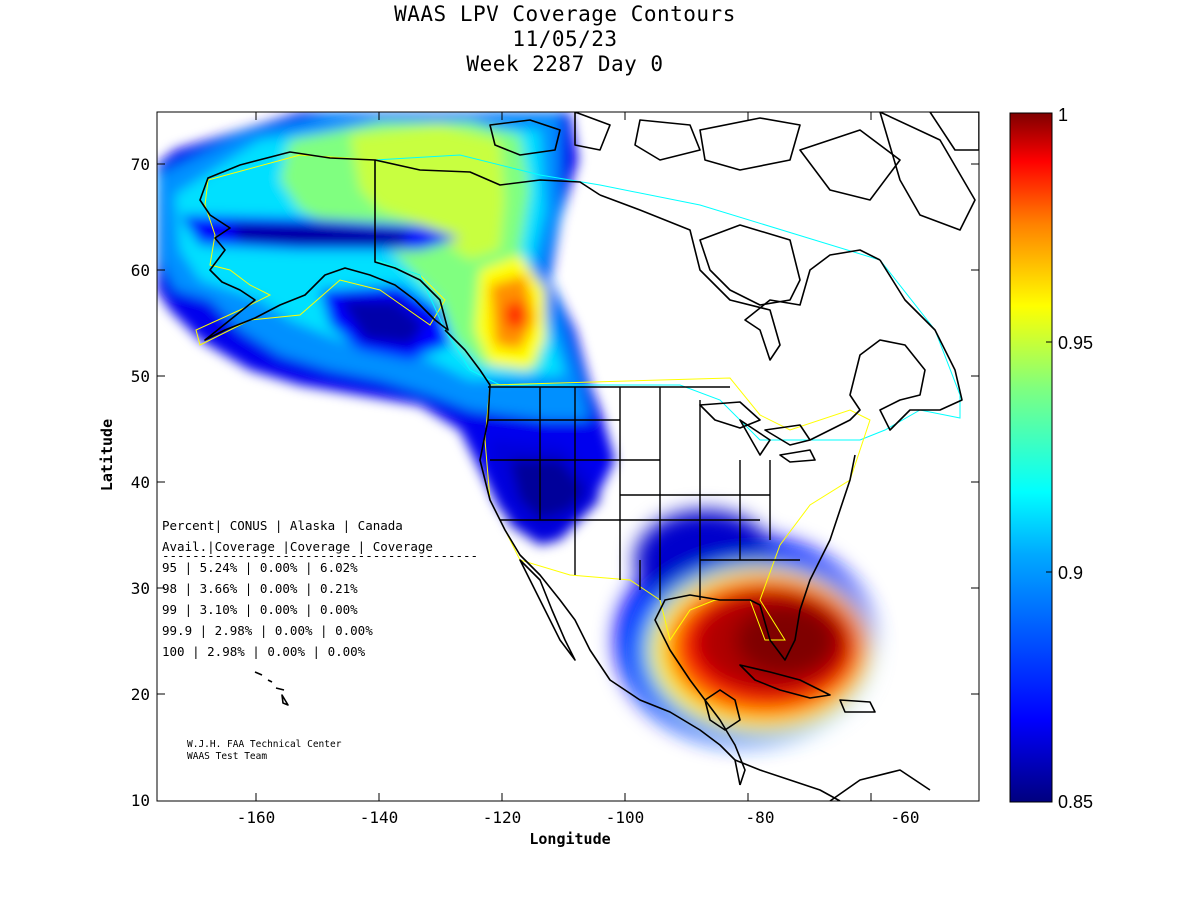 Image resolution: width=1200 pixels, height=900 pixels. I want to click on table-row: 98 | 3.66% | 0.00% | 0.21%, so click(260, 588).